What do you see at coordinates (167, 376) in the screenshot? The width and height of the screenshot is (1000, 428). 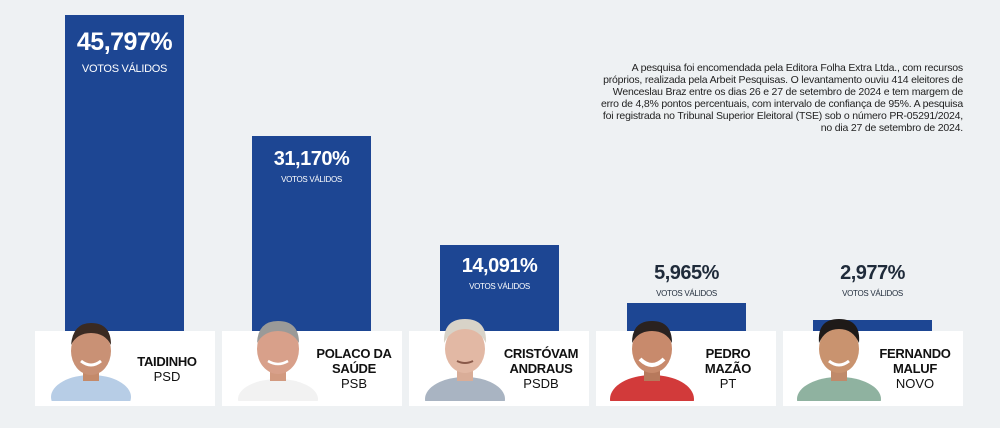 I see `candidate-party: PSD` at bounding box center [167, 376].